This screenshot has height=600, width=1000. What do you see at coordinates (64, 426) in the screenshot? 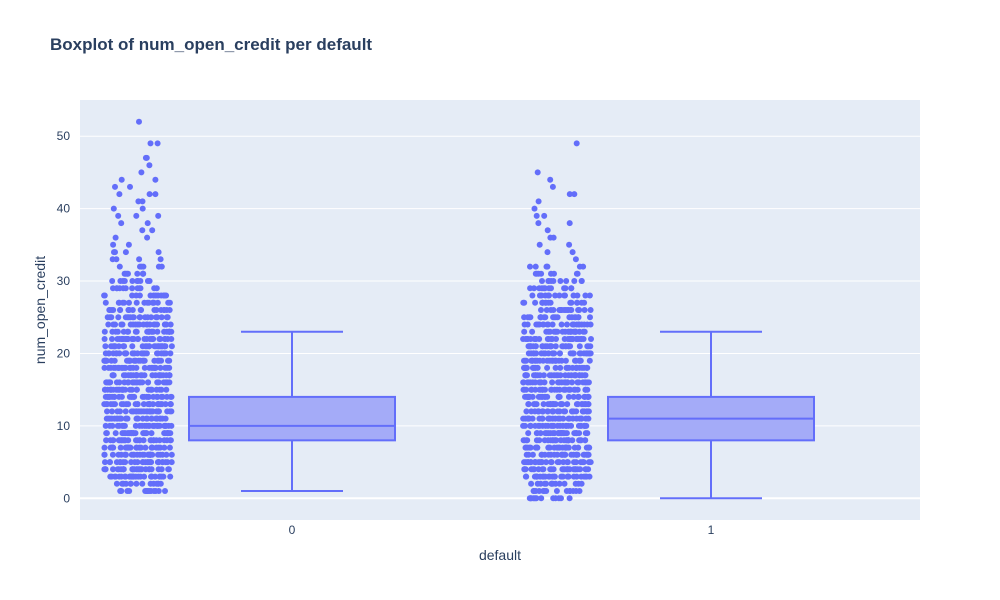
I see `y-tick-label: 10` at bounding box center [64, 426].